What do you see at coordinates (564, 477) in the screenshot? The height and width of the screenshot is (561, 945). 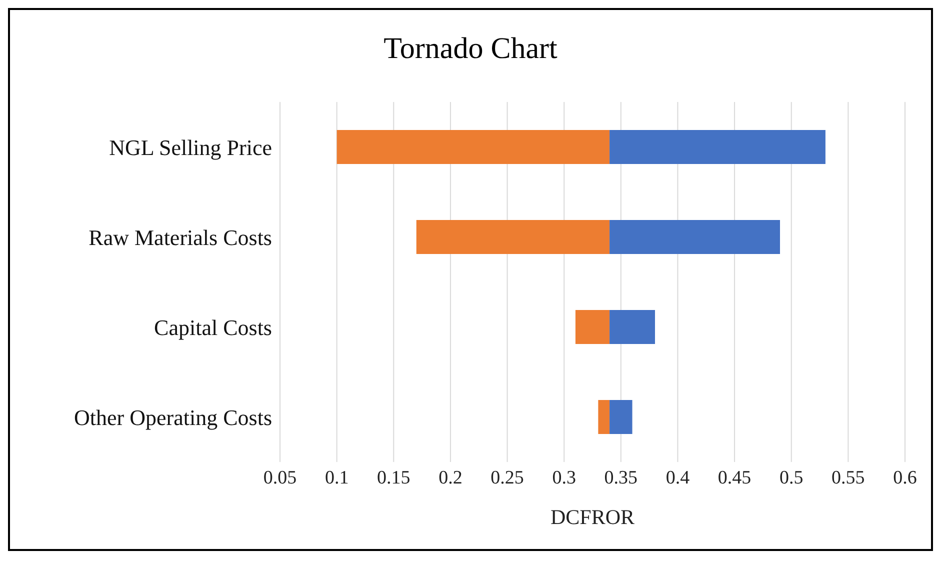 I see `x-tick-label: 0.3` at bounding box center [564, 477].